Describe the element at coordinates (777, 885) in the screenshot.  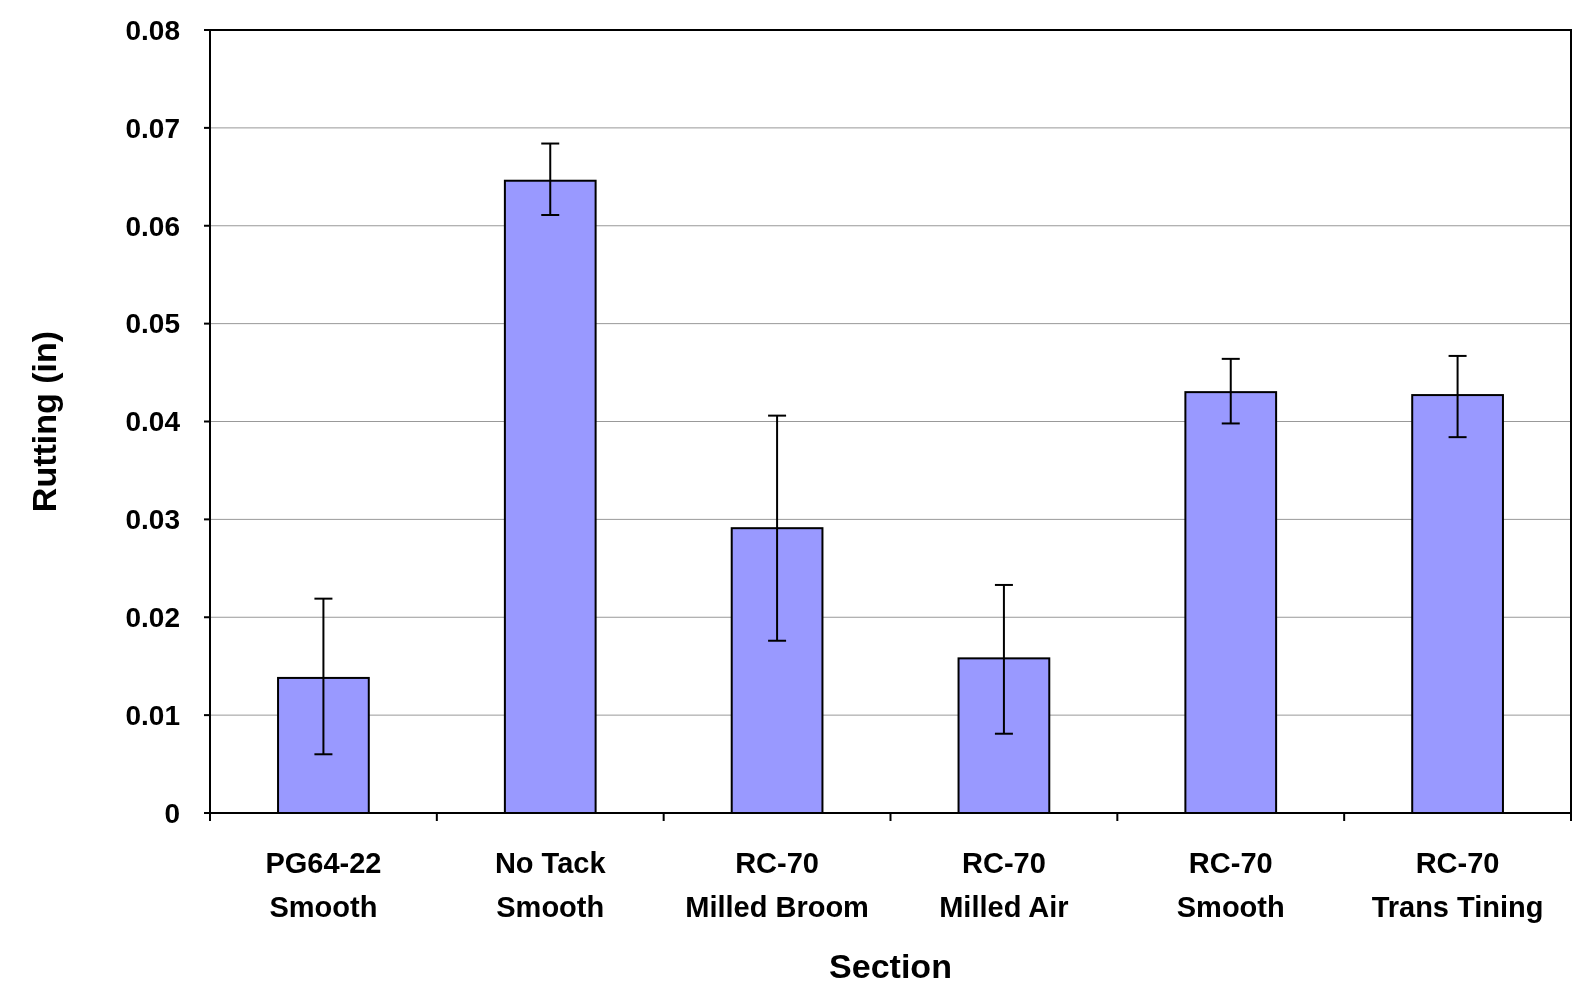
I see `x-tick-label: RC-70 Milled Broom` at that location.